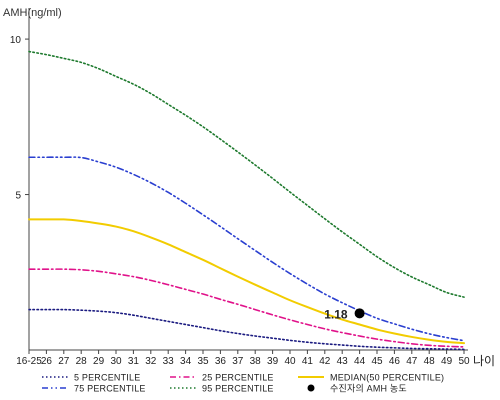 The height and width of the screenshot is (400, 500). What do you see at coordinates (368, 389) in the screenshot?
I see `legend-label: 수진자의 AMH 농도` at bounding box center [368, 389].